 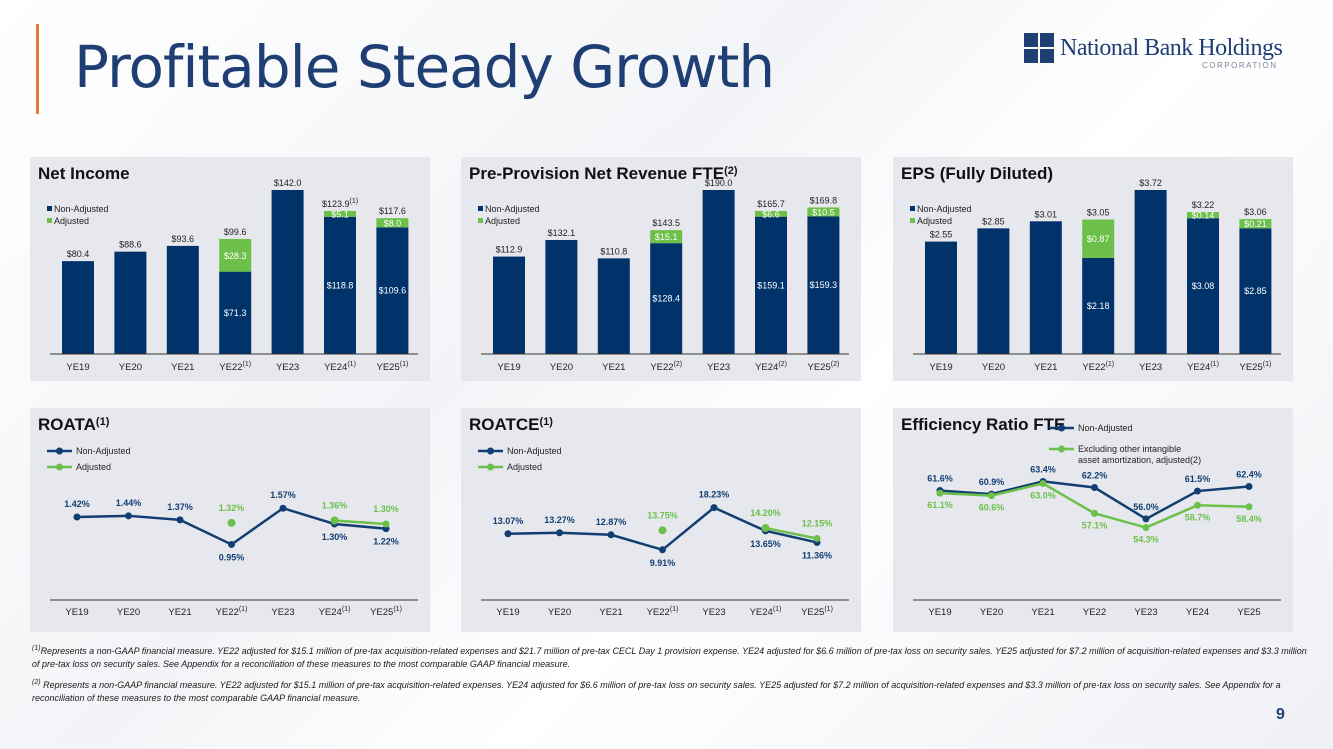 What do you see at coordinates (1043, 469) in the screenshot?
I see `point-label-non-adjusted: 63.4%` at bounding box center [1043, 469].